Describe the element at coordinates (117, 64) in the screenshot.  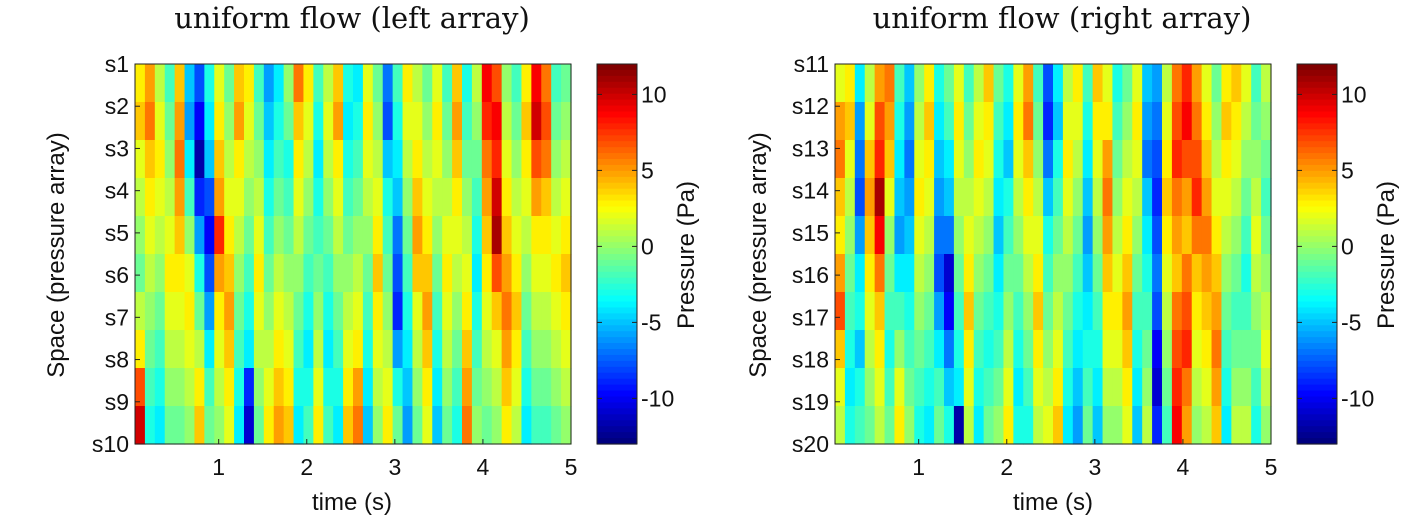
I see `y-tick-label: s1` at that location.